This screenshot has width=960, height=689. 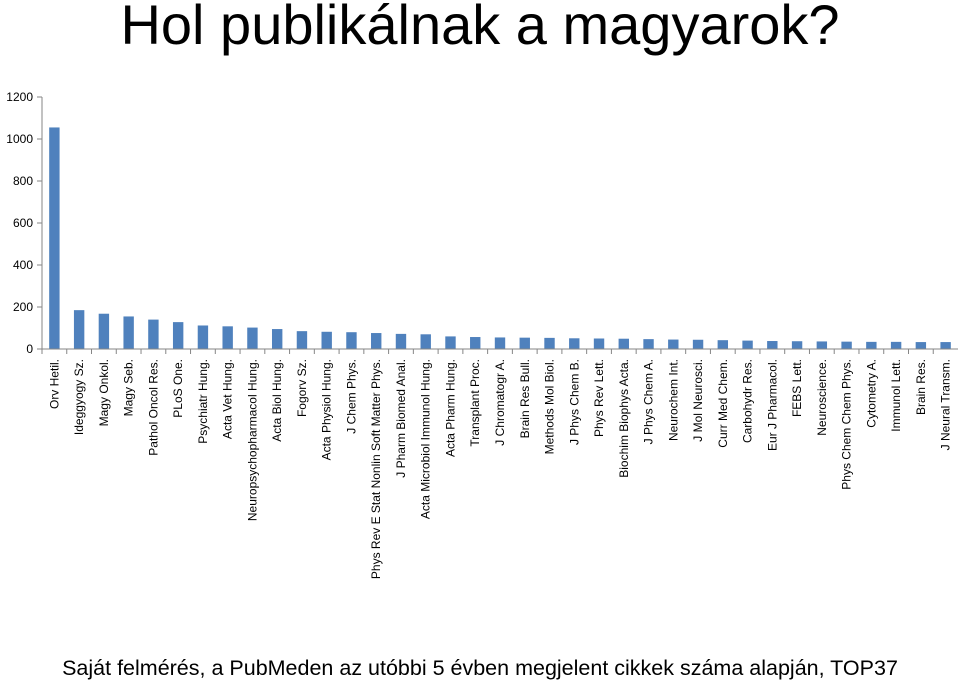 What do you see at coordinates (797, 388) in the screenshot?
I see `x-tick-label: FEBS Lett.` at bounding box center [797, 388].